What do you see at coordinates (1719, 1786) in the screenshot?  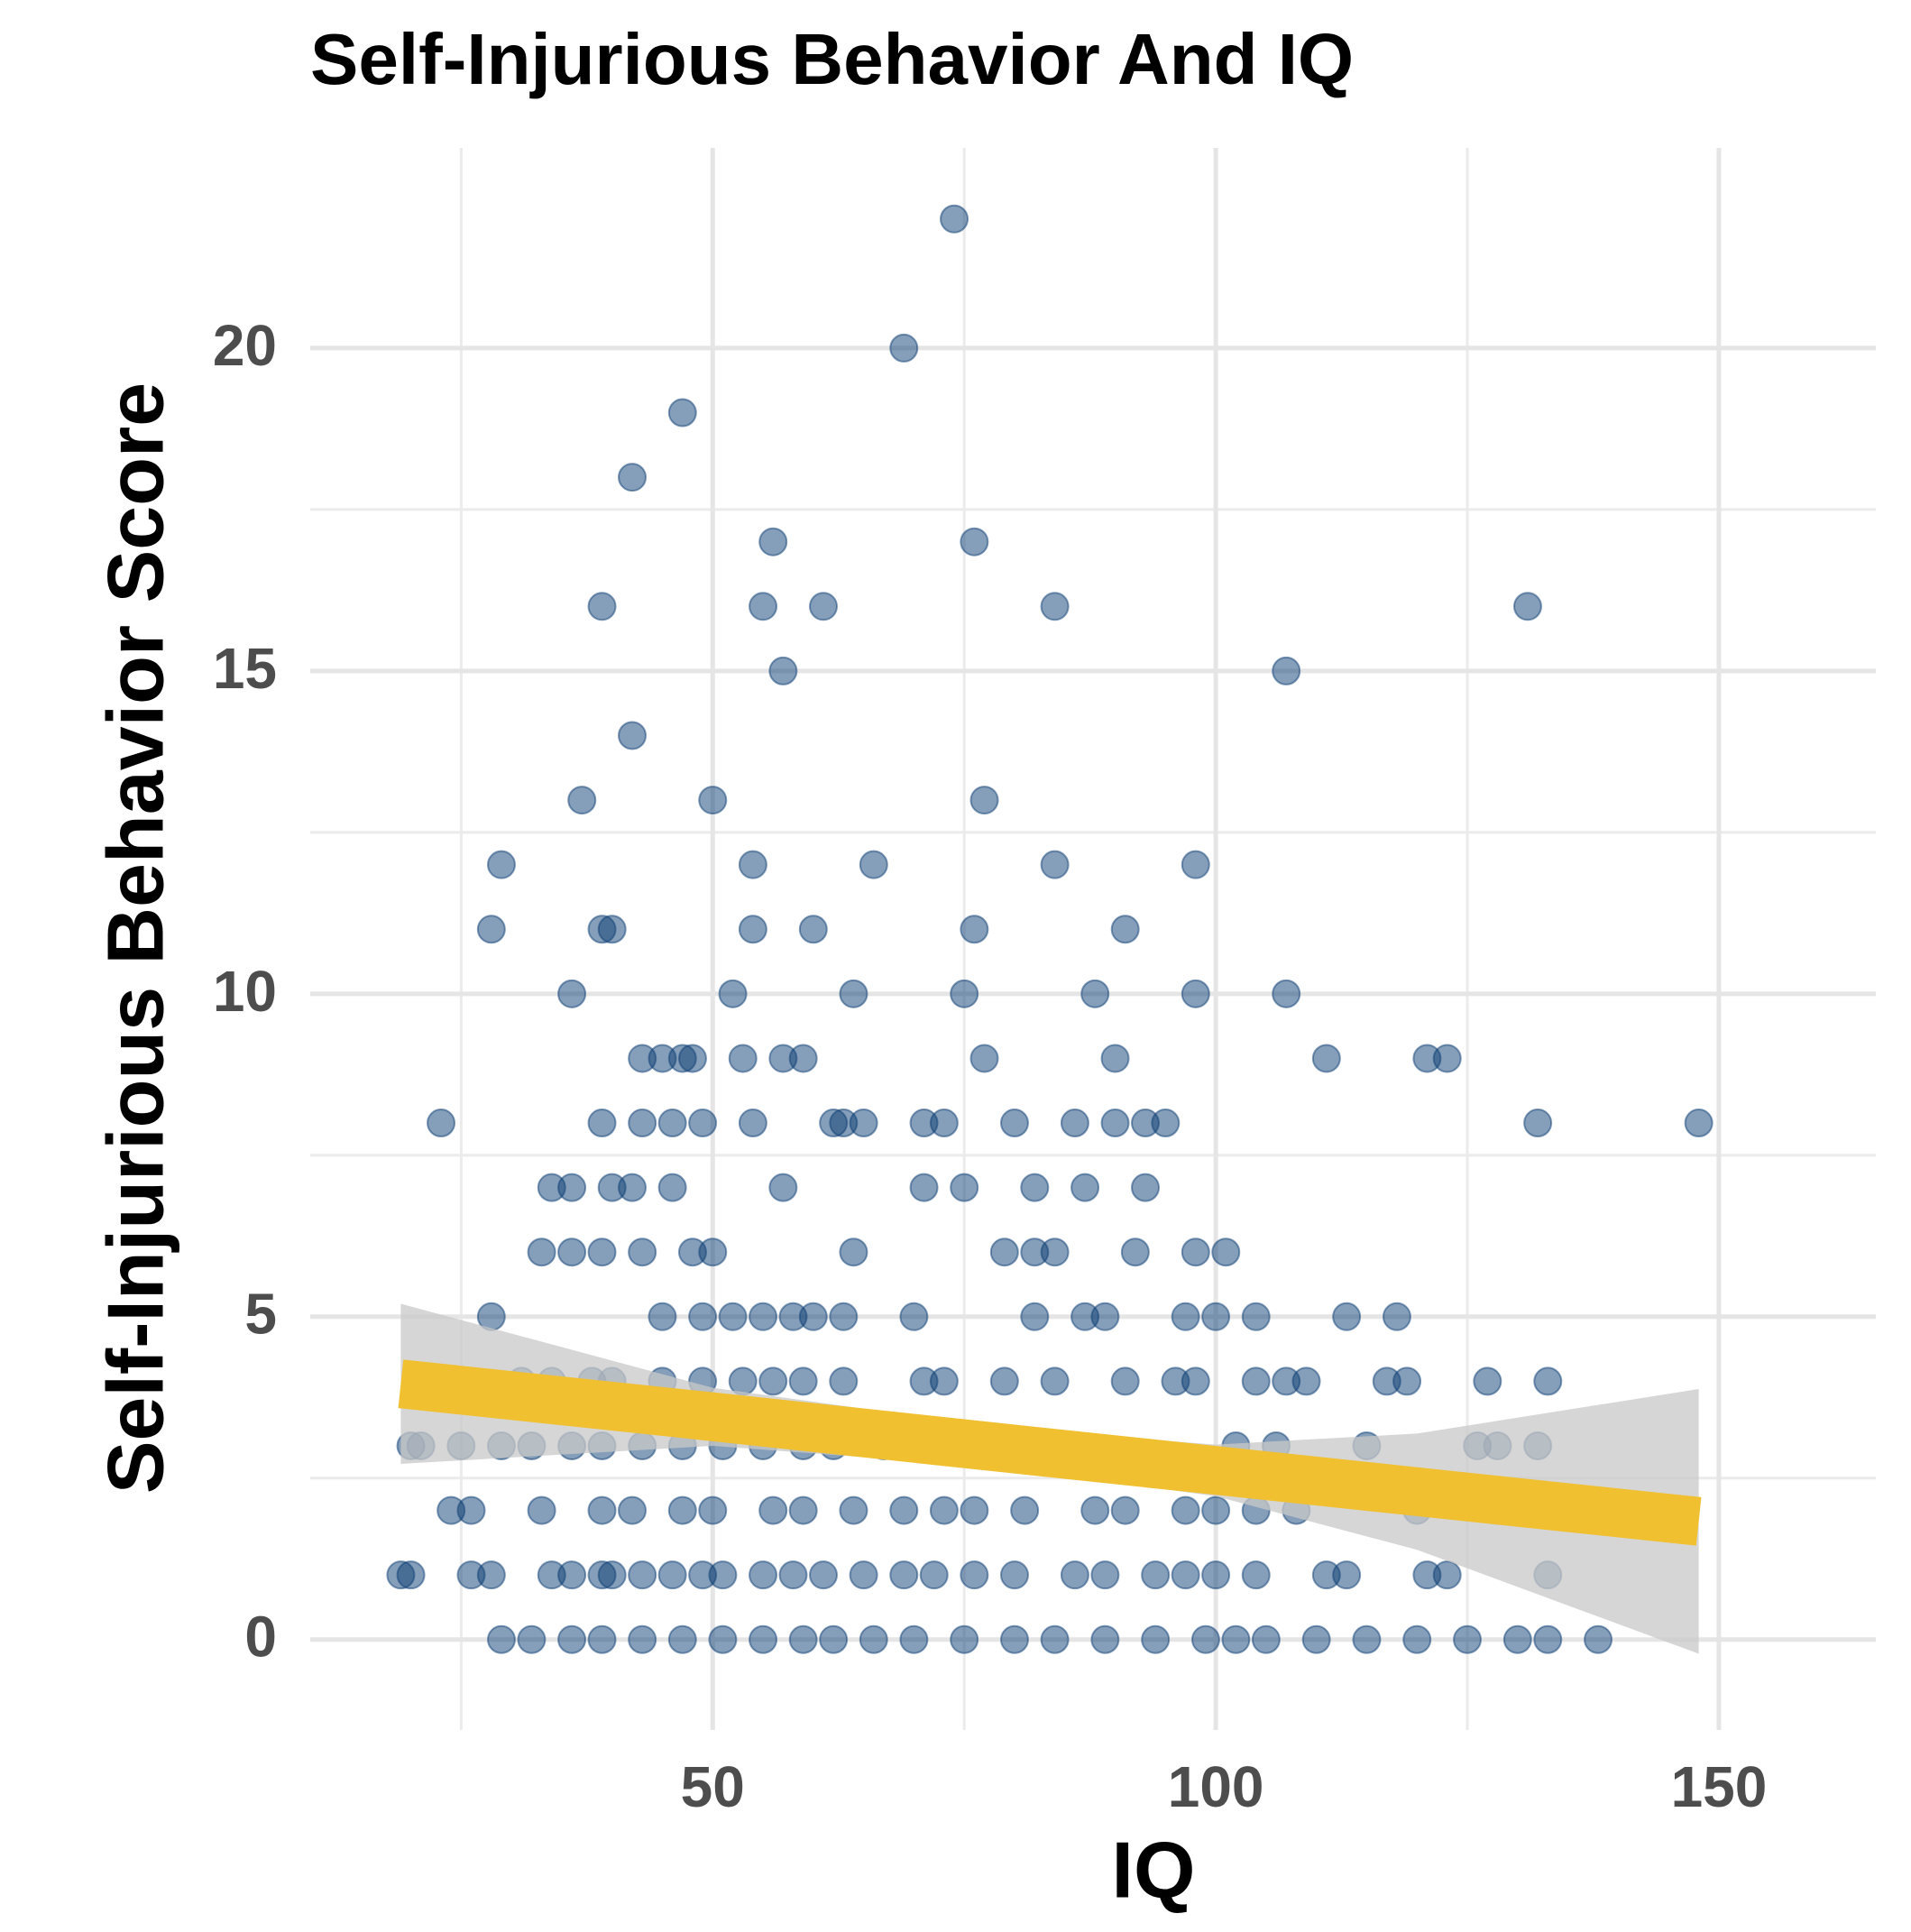 I see `x-tick-label: 150` at bounding box center [1719, 1786].